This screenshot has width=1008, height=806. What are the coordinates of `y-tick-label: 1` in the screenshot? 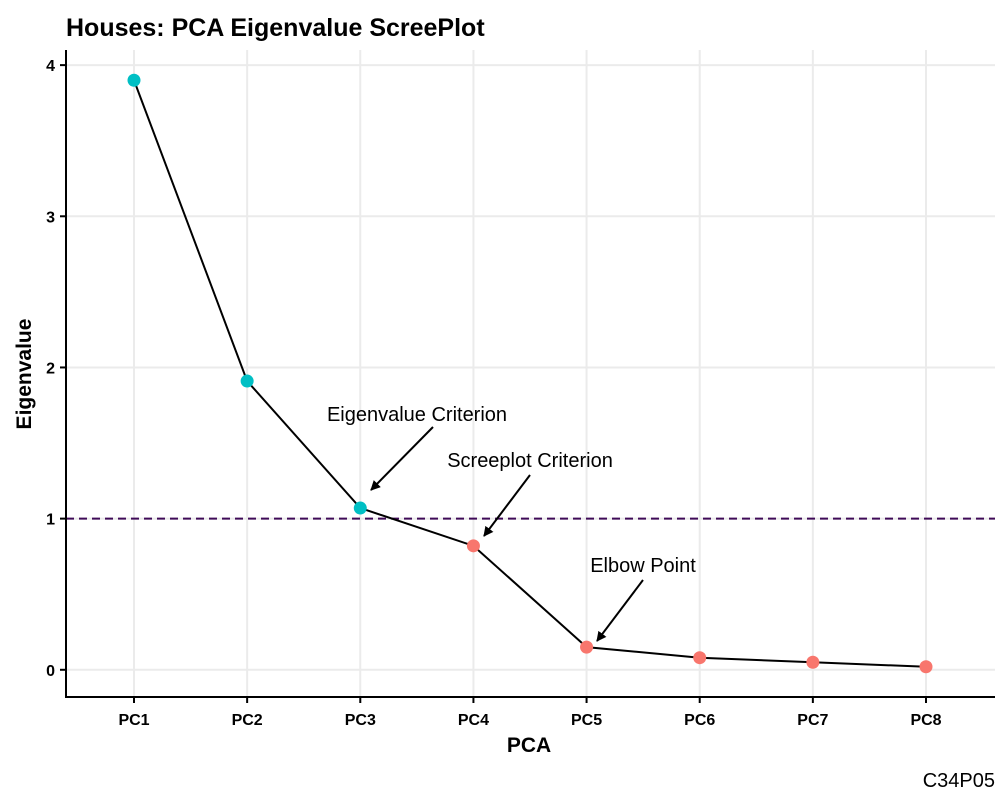 It's located at (50, 520).